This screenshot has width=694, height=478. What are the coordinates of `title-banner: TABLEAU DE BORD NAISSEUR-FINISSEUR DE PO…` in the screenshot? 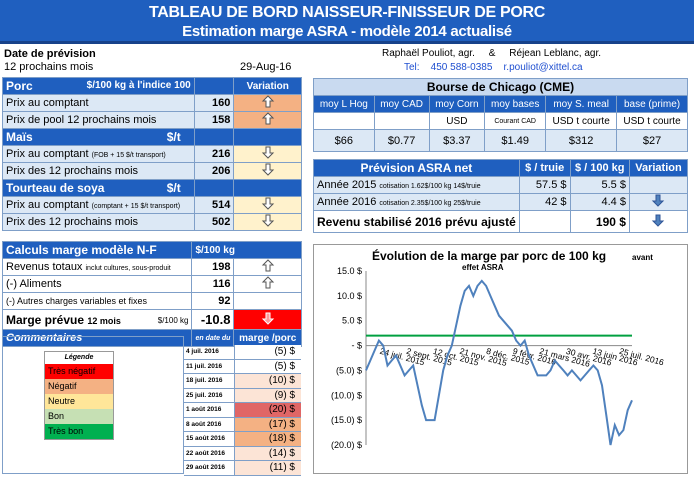 It's located at (347, 22).